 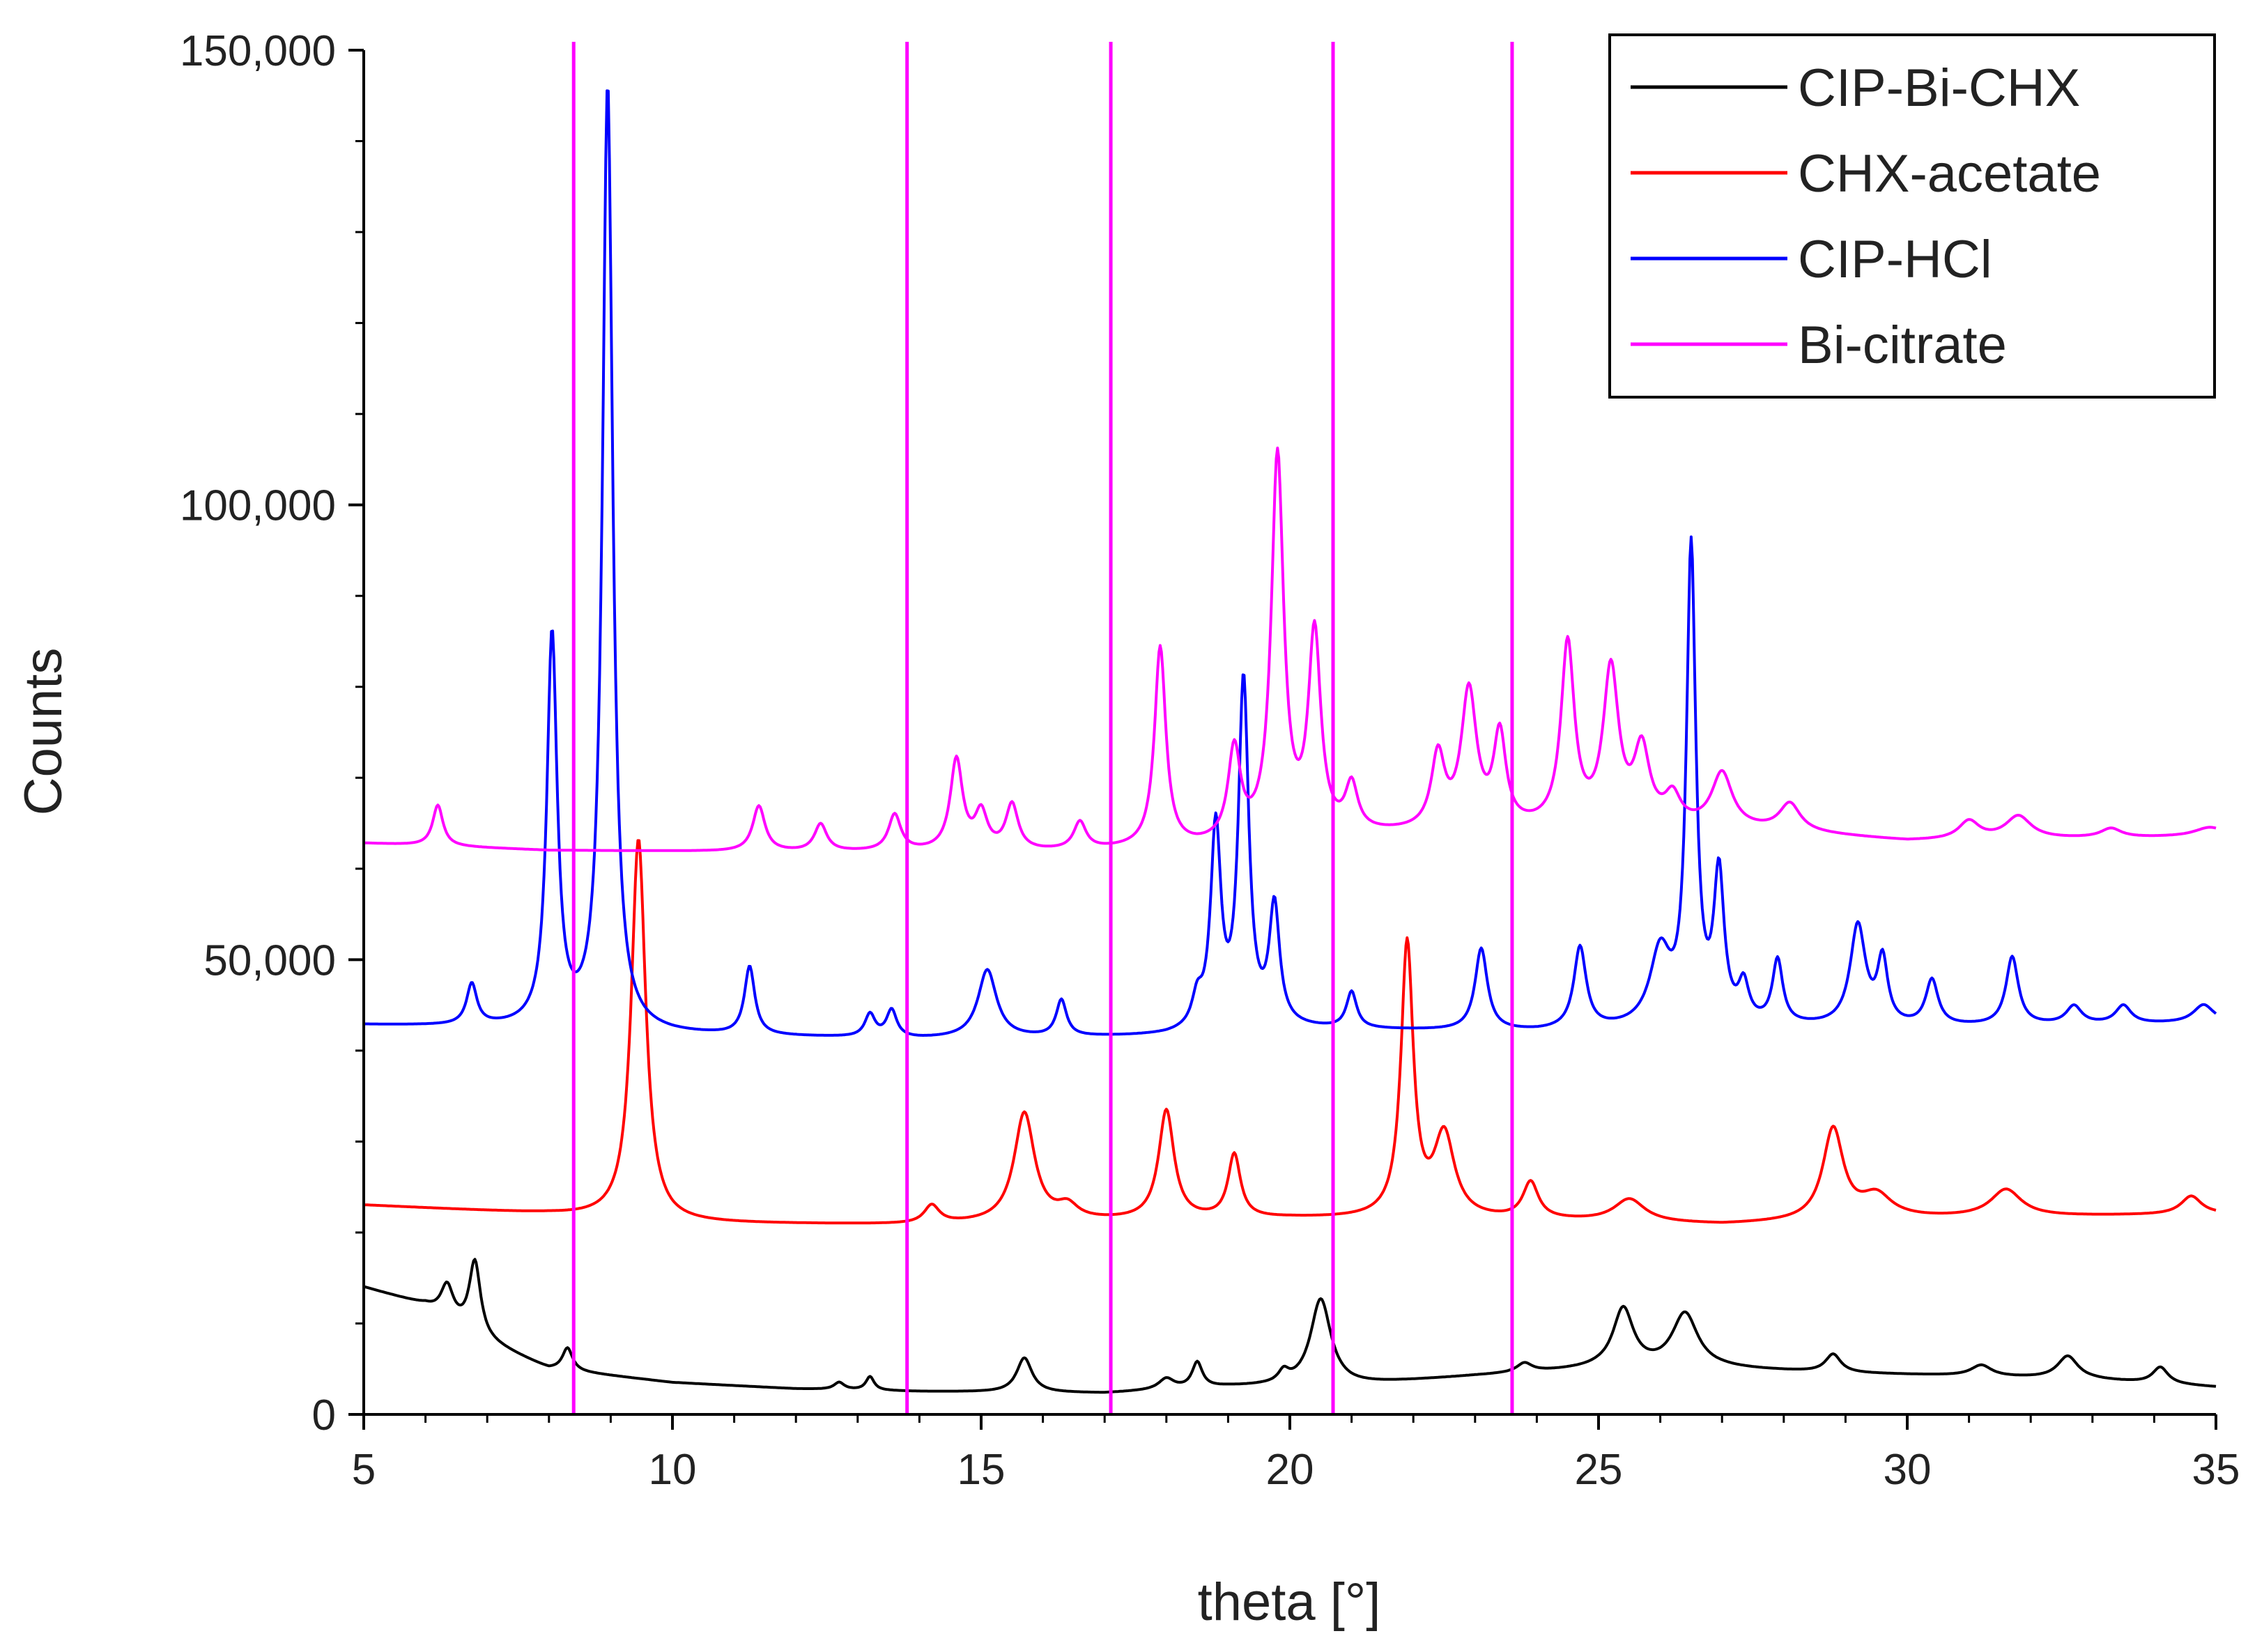 What do you see at coordinates (1289, 1602) in the screenshot?
I see `x-axis-title: theta [°]` at bounding box center [1289, 1602].